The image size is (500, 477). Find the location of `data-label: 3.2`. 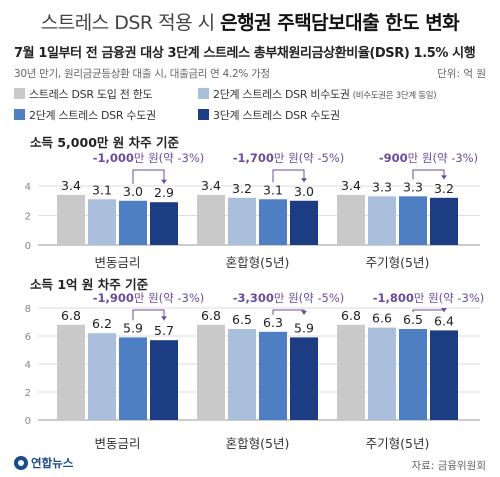

data-label: 3.2 is located at coordinates (444, 188).